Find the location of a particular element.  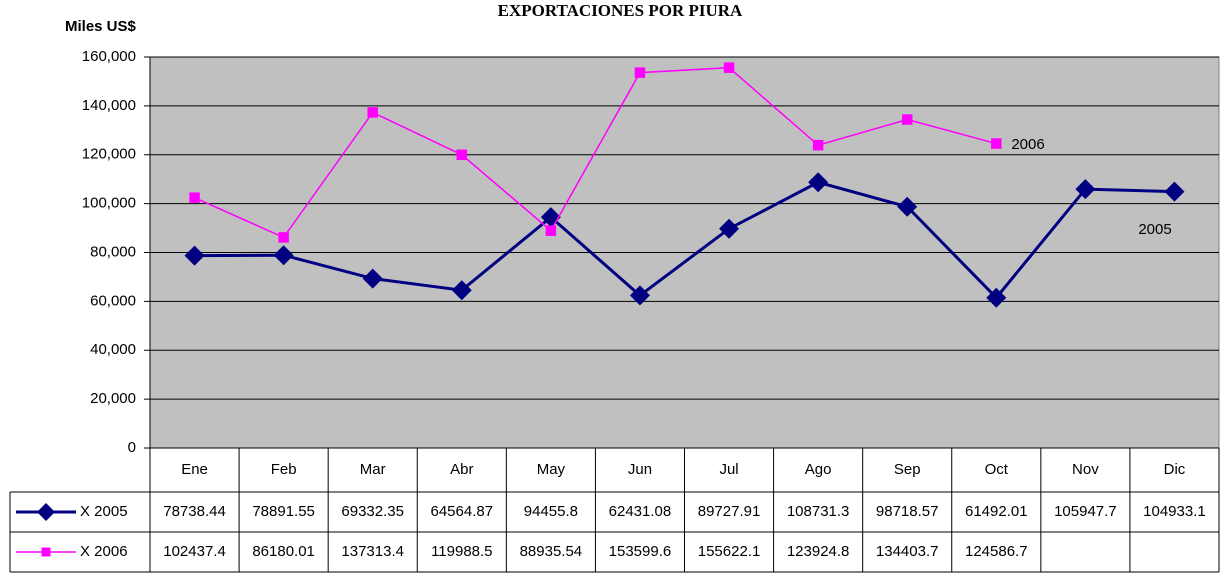

table-value: 89727.91 is located at coordinates (729, 511).